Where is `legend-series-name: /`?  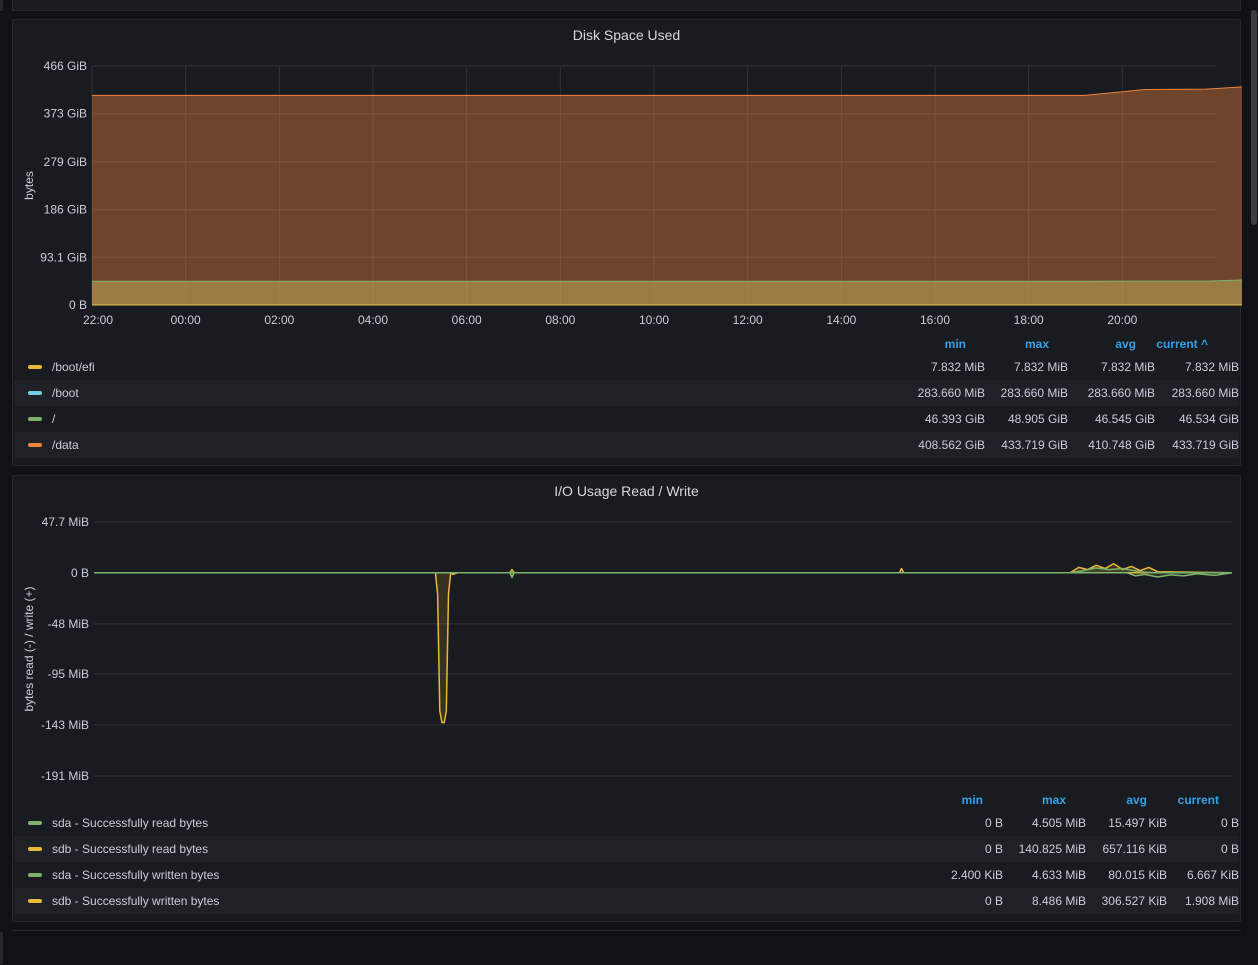
legend-series-name: / is located at coordinates (477, 419).